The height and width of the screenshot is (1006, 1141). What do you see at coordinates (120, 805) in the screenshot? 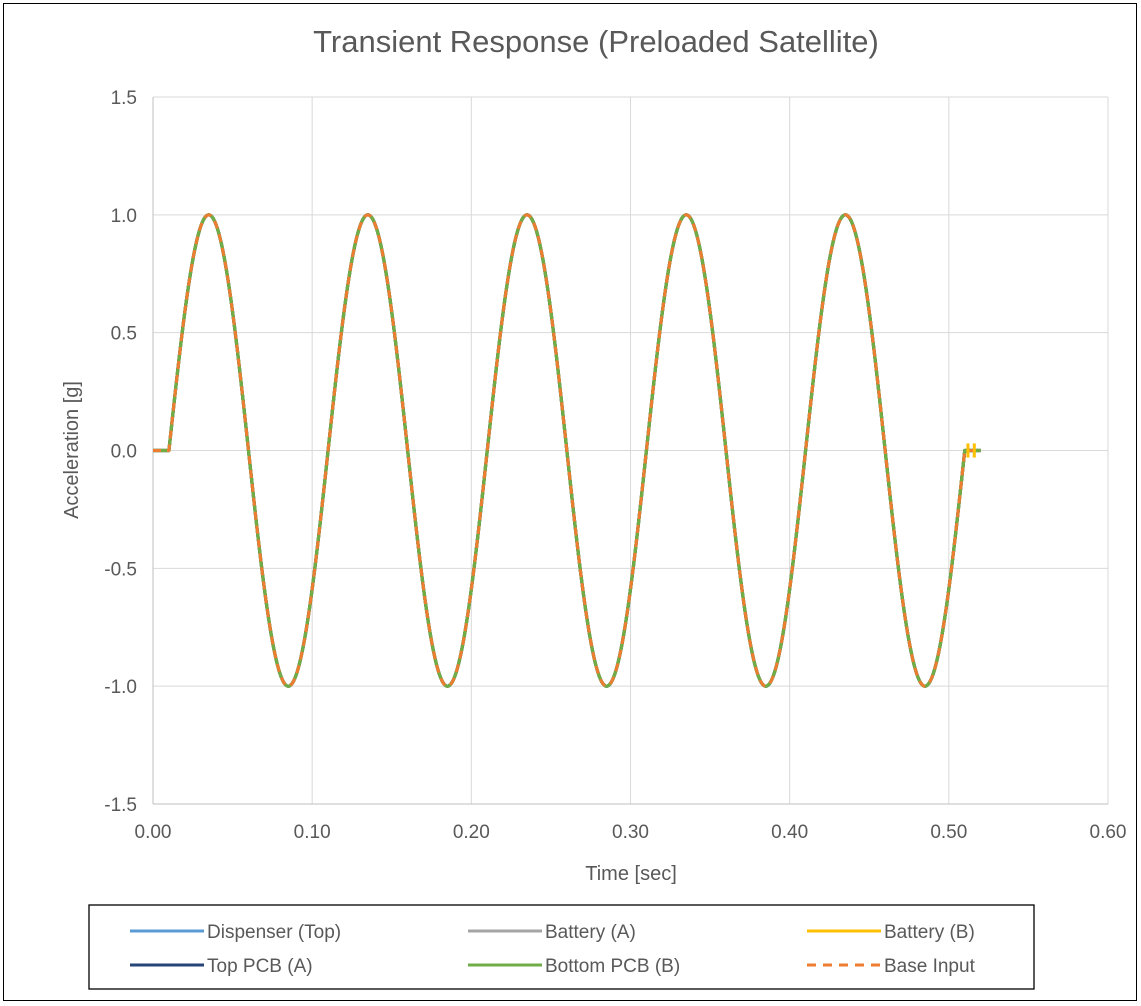
I see `y-tick-label: -1.5` at bounding box center [120, 805].